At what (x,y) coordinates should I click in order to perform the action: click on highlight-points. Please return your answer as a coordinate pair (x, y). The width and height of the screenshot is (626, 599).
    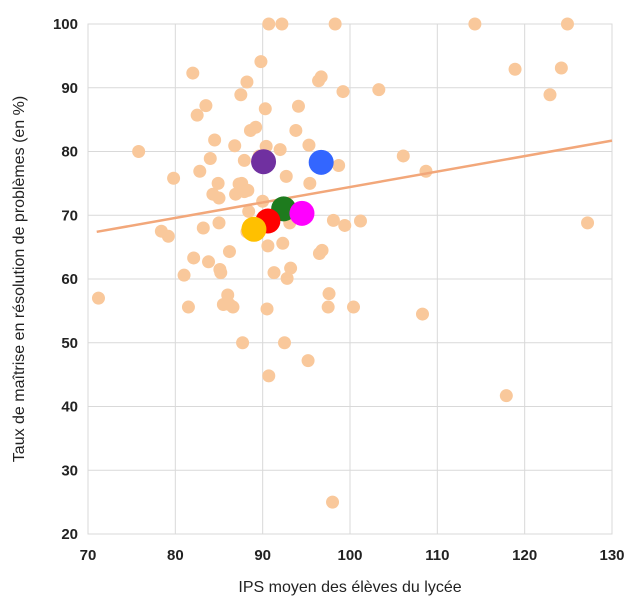
    Looking at the image, I should click on (287, 195).